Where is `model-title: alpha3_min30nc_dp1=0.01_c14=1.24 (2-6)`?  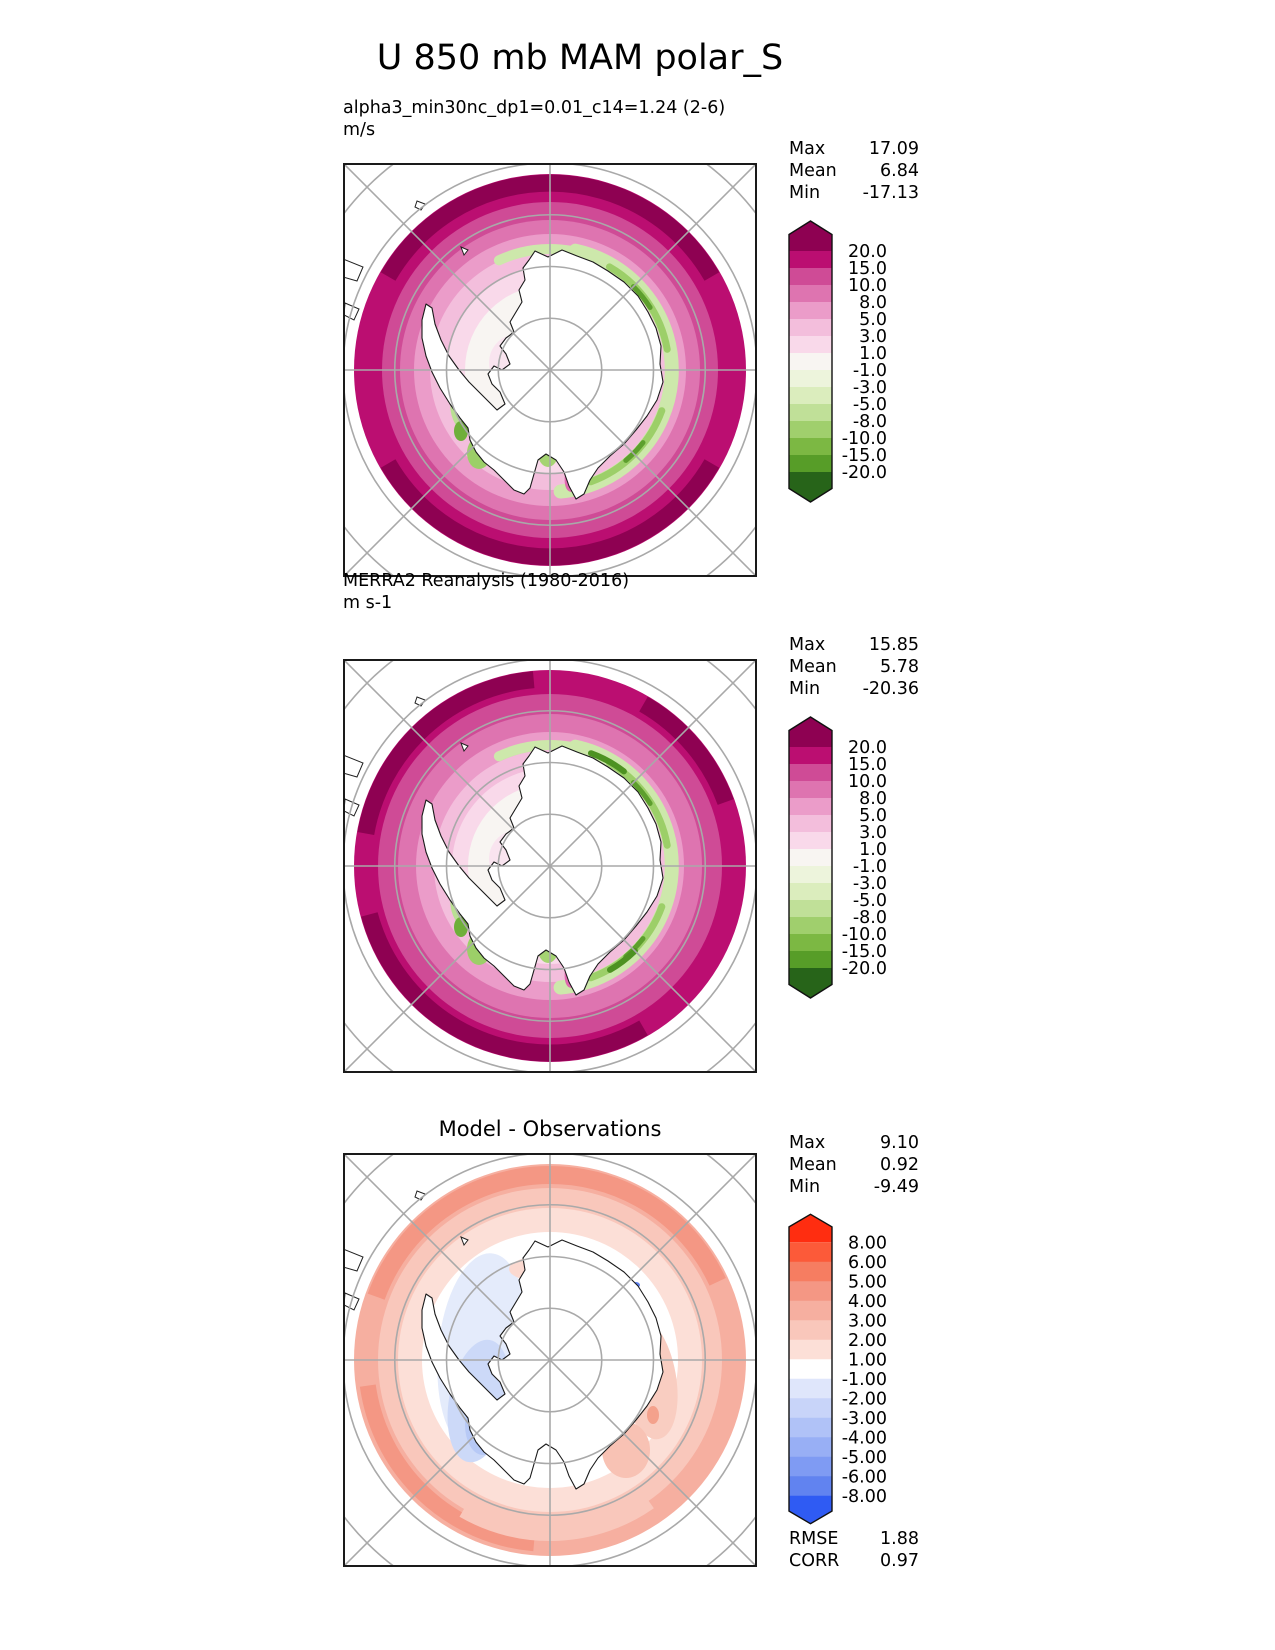 model-title: alpha3_min30nc_dp1=0.01_c14=1.24 (2-6) is located at coordinates (534, 108).